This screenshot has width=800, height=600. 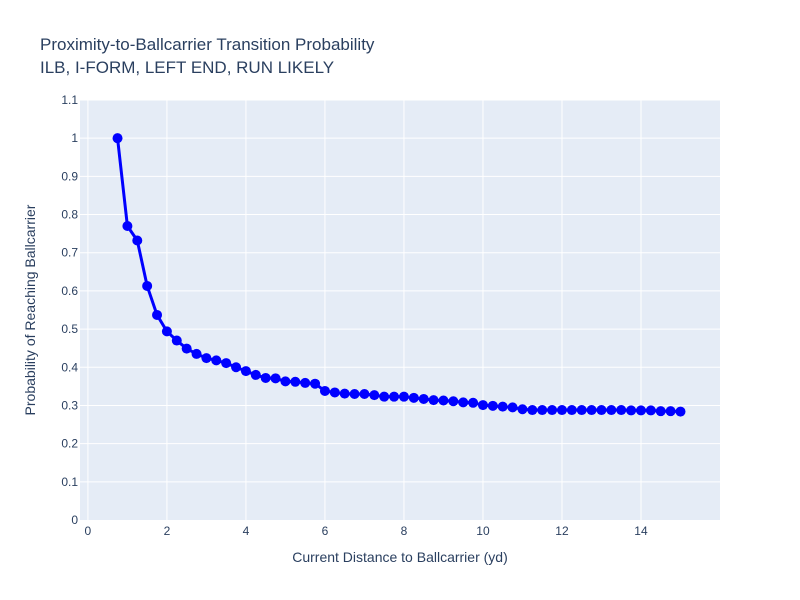 I want to click on y-tick-label: 0.8, so click(x=69, y=215).